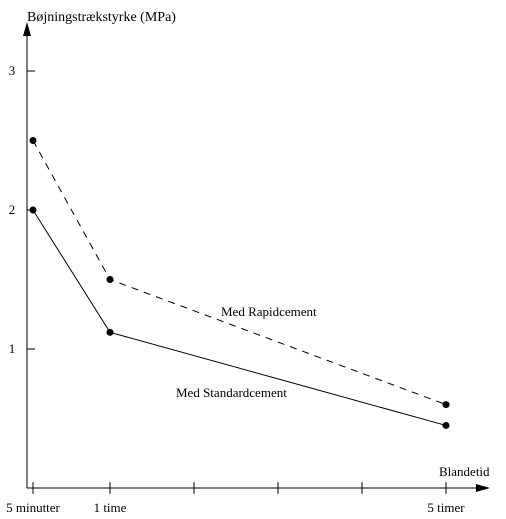 This screenshot has width=506, height=519. I want to click on y-axis-arrowhead, so click(27, 29).